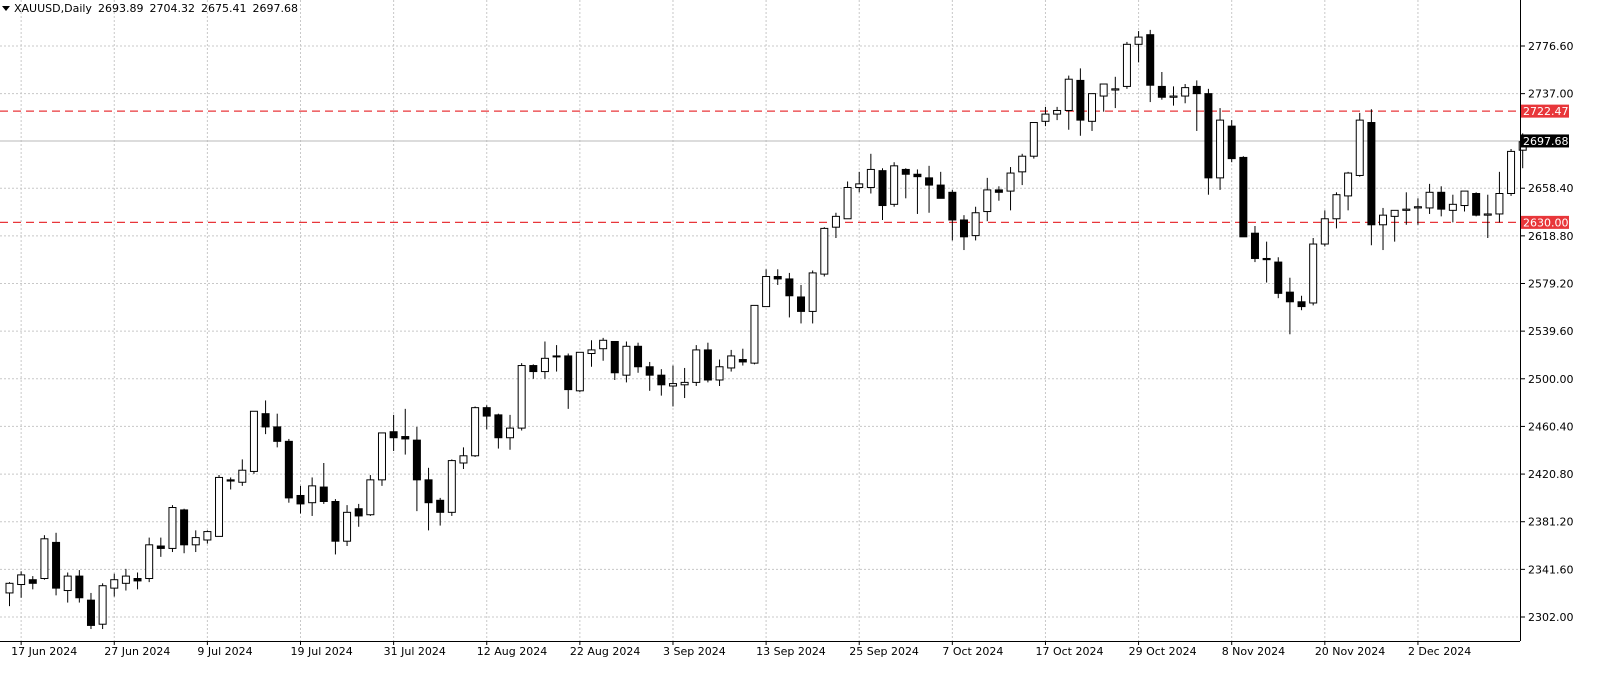  Describe the element at coordinates (224, 651) in the screenshot. I see `time-tick-label: 9 Jul 2024` at that location.